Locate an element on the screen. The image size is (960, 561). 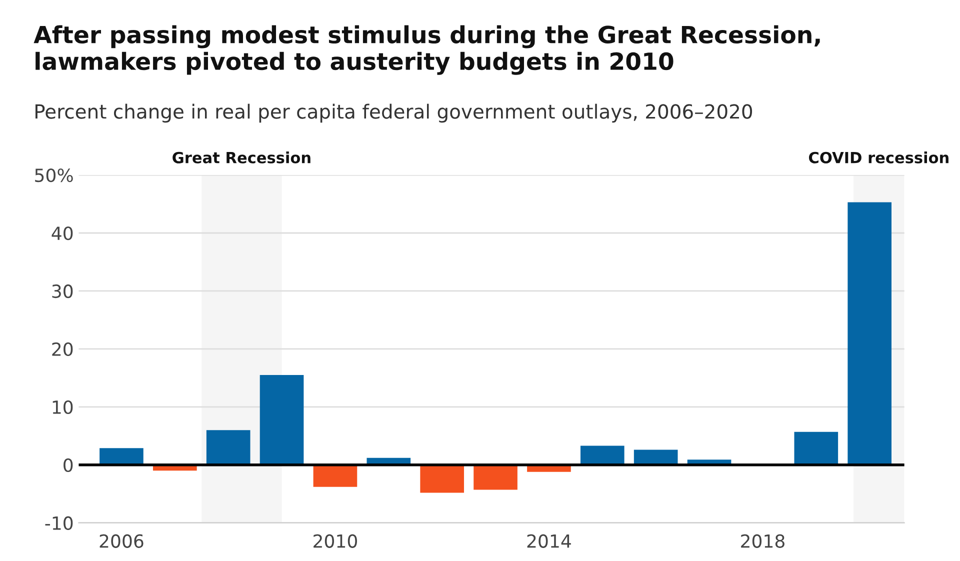
chart-subtitle: Percent change in real per capita federal government outlays, 2006–2020 is located at coordinates (394, 113).